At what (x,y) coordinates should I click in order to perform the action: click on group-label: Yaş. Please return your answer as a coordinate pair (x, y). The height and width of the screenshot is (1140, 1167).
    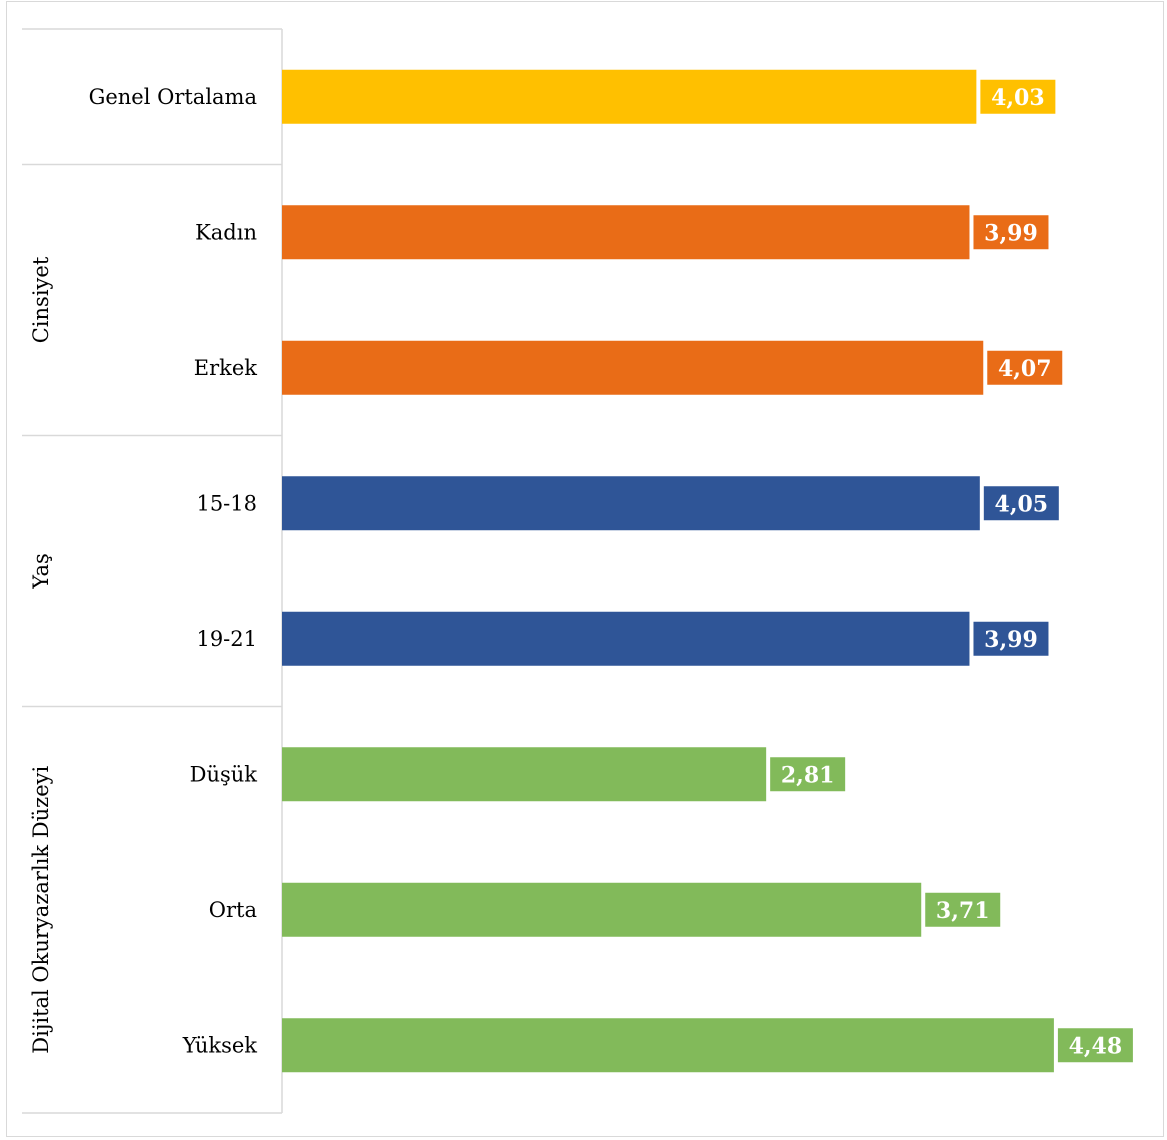
    Looking at the image, I should click on (41, 571).